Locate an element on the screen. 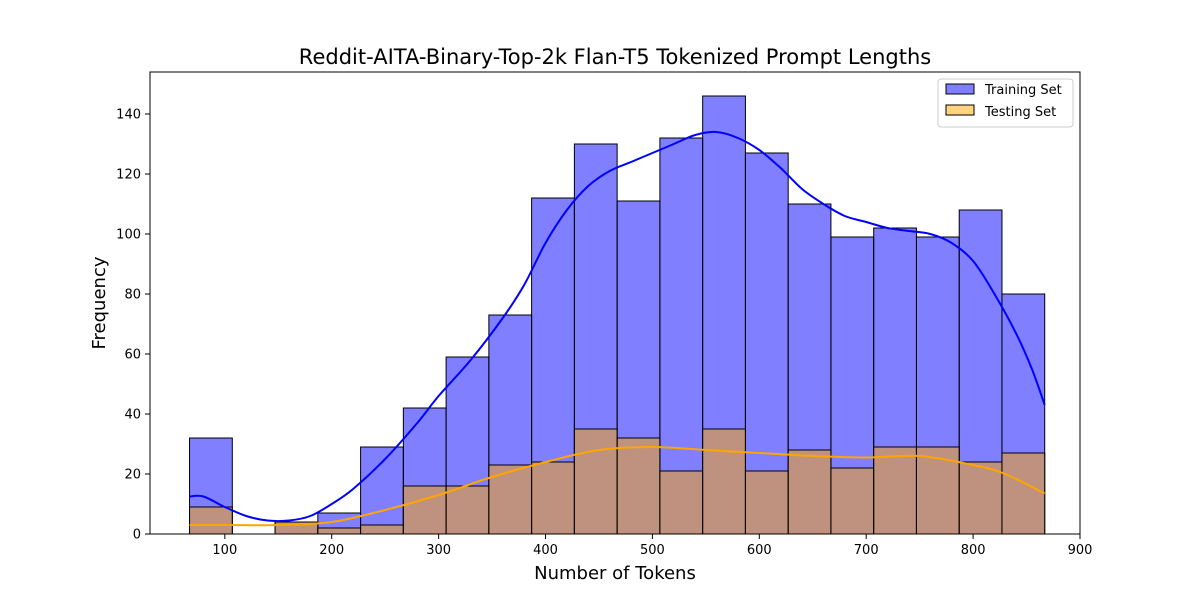  y-tick-label: 60 is located at coordinates (132, 355).